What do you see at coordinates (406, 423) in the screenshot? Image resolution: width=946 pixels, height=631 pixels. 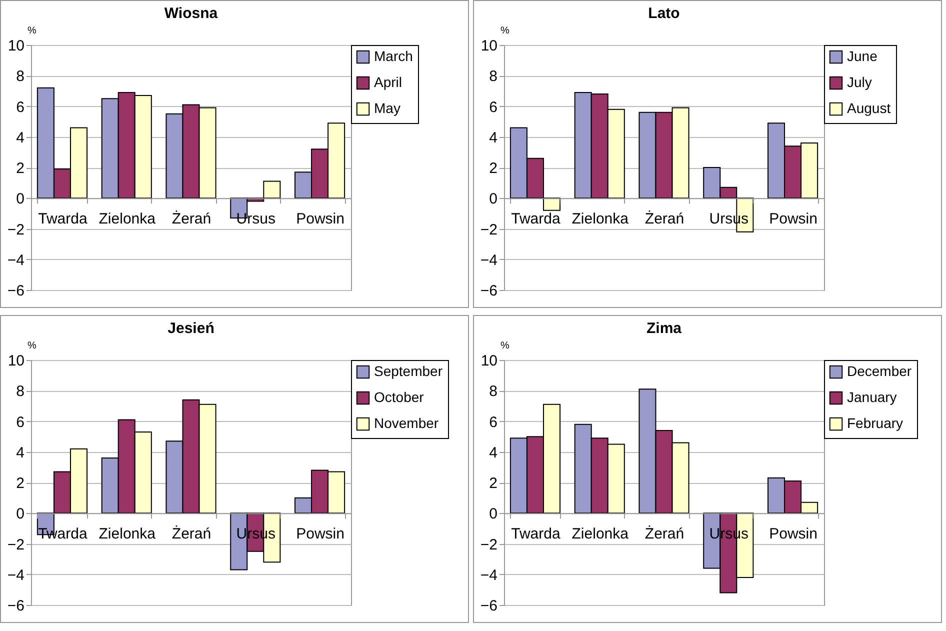 I see `legend-label: November` at bounding box center [406, 423].